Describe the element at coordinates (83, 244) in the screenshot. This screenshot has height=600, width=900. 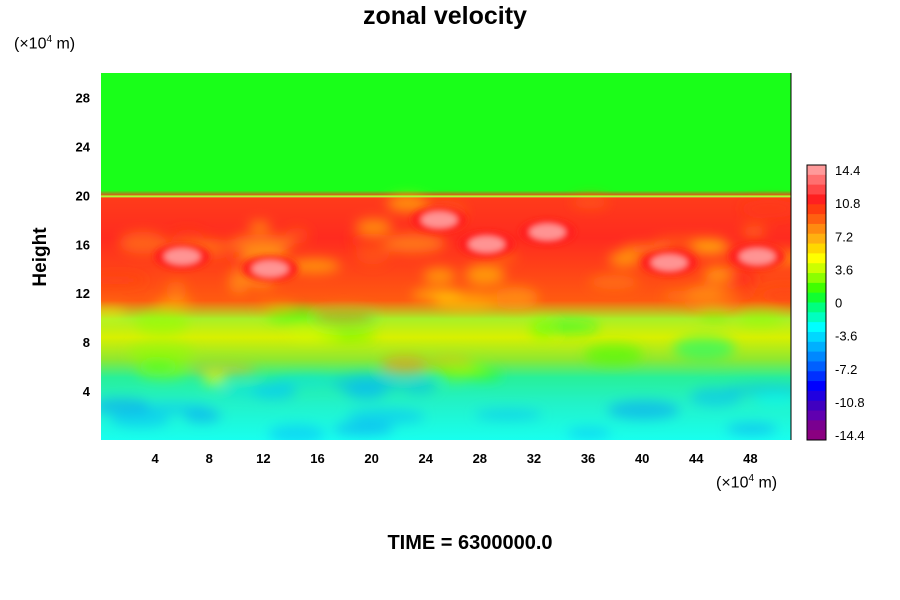
I see `y-tick-label: 16` at that location.